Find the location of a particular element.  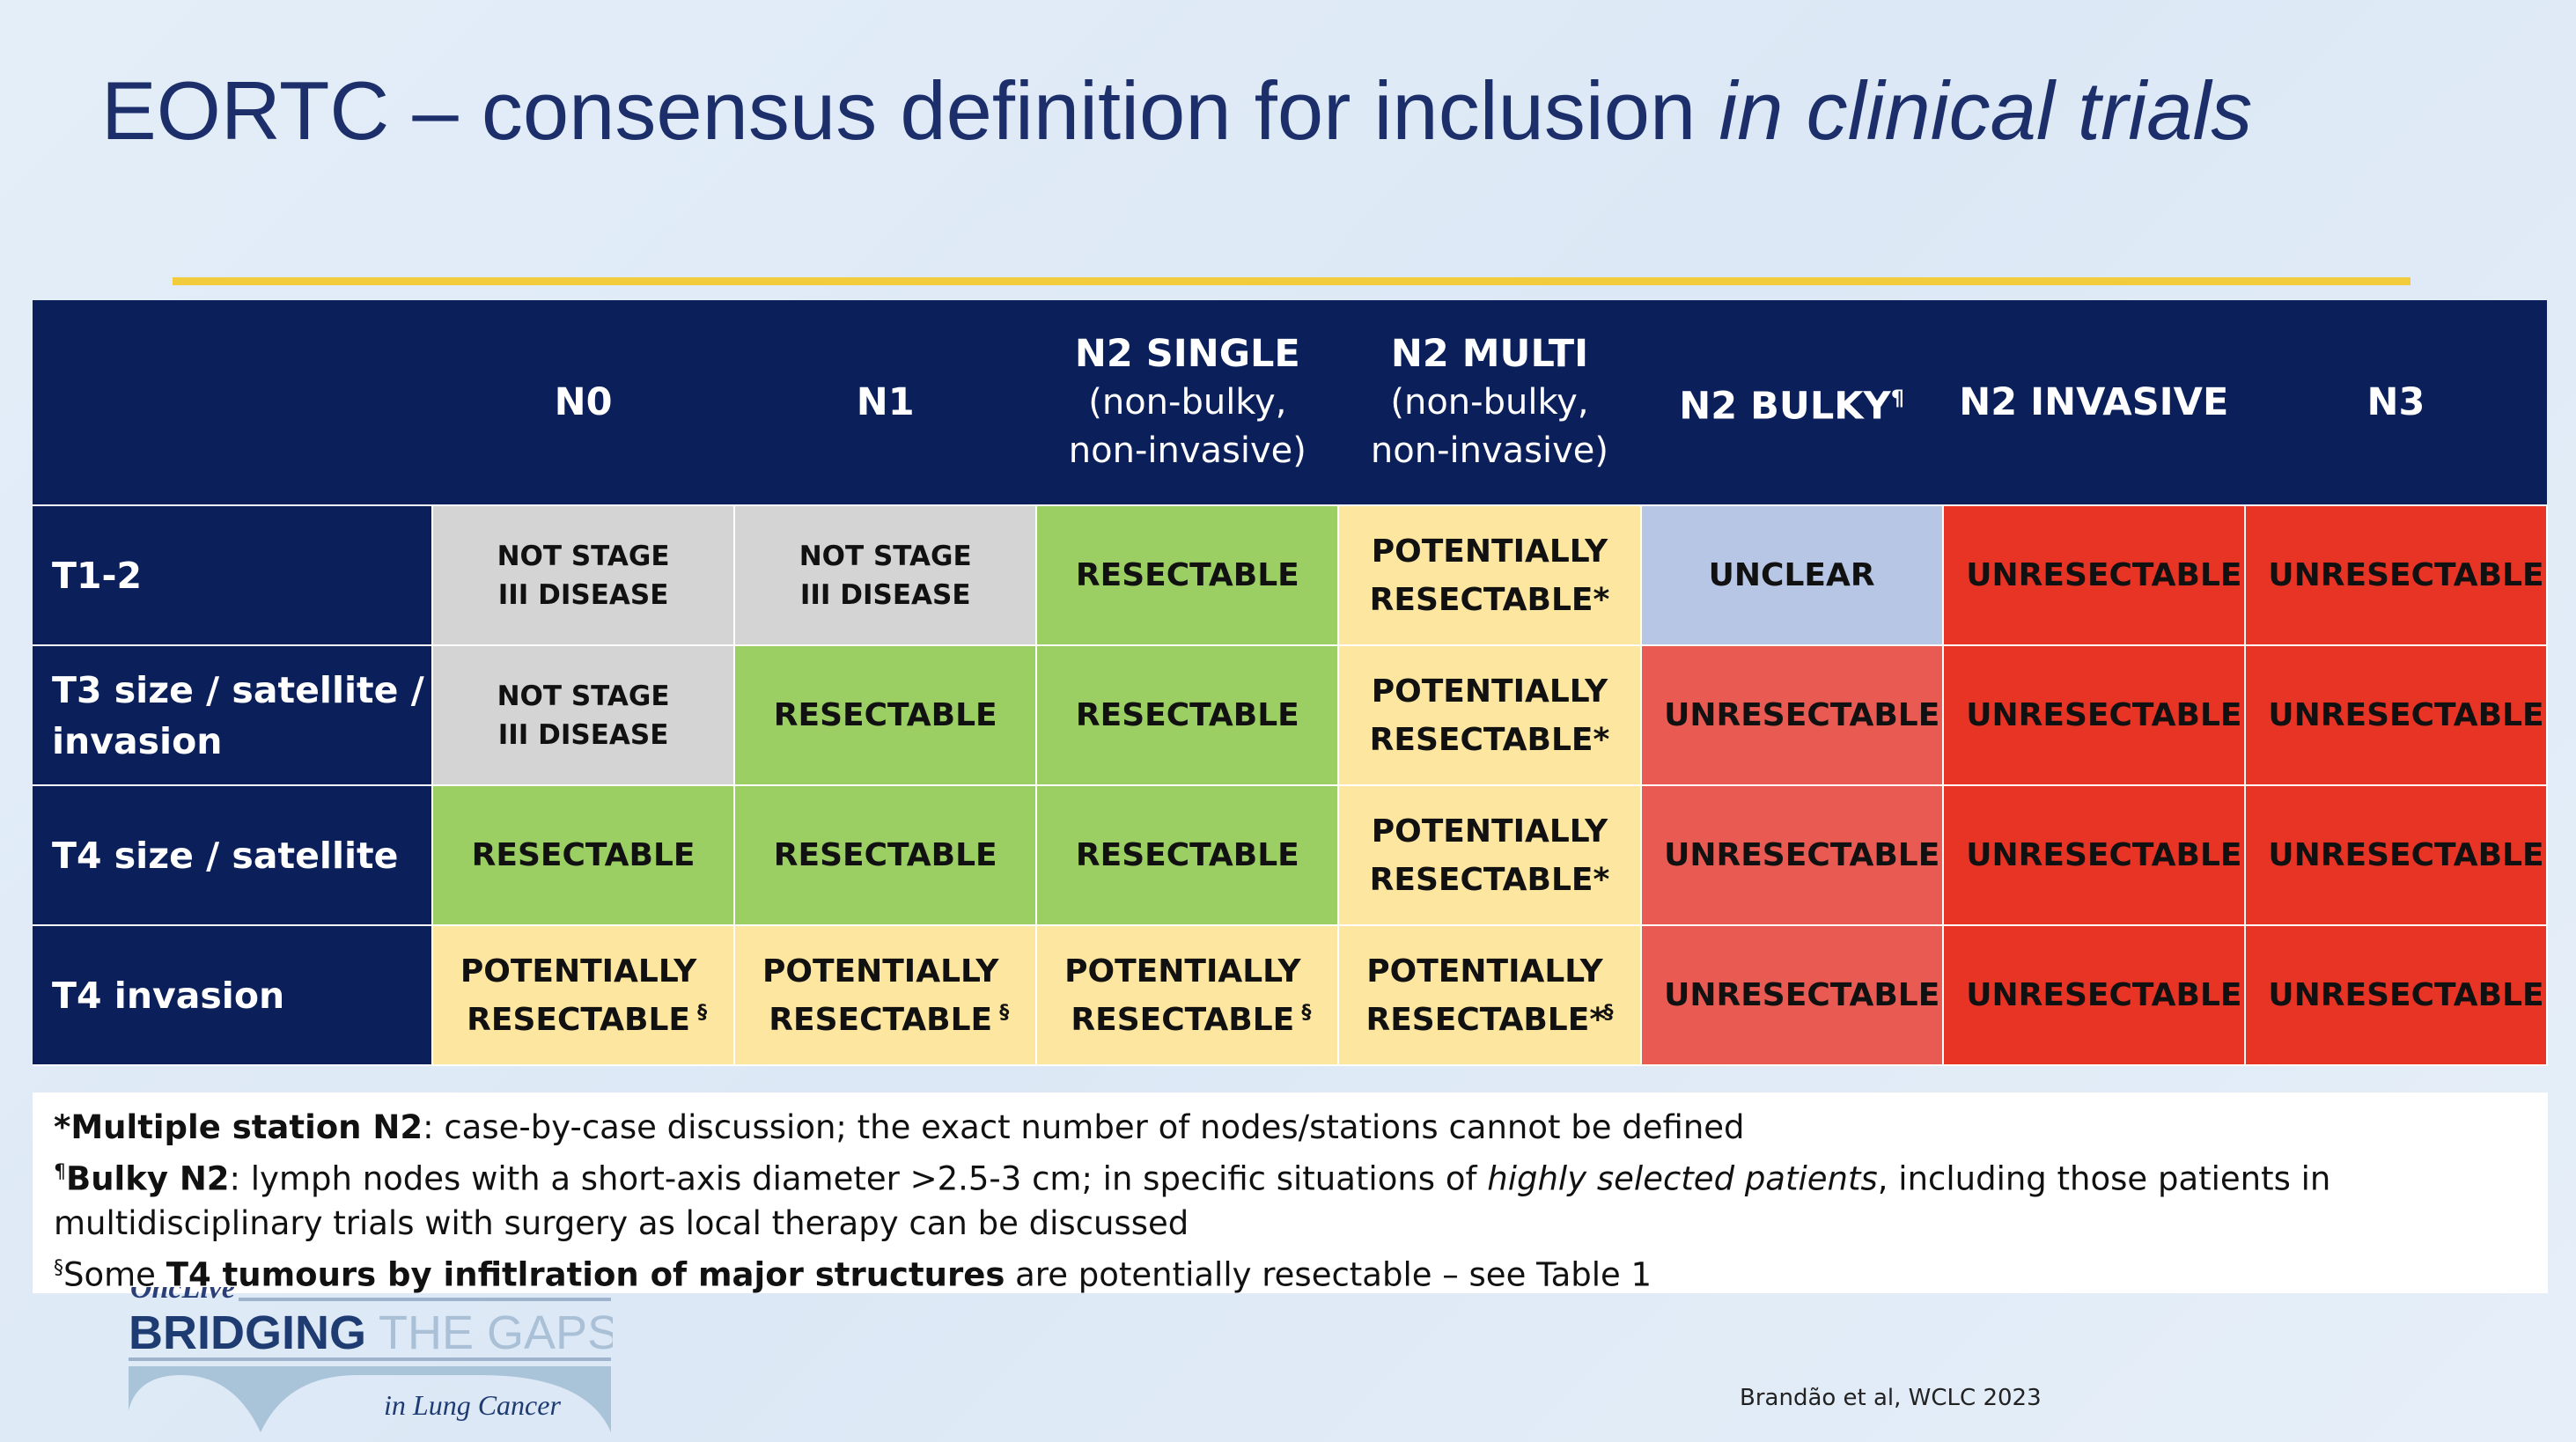

table-cell: UNCLEAR is located at coordinates (1791, 575).